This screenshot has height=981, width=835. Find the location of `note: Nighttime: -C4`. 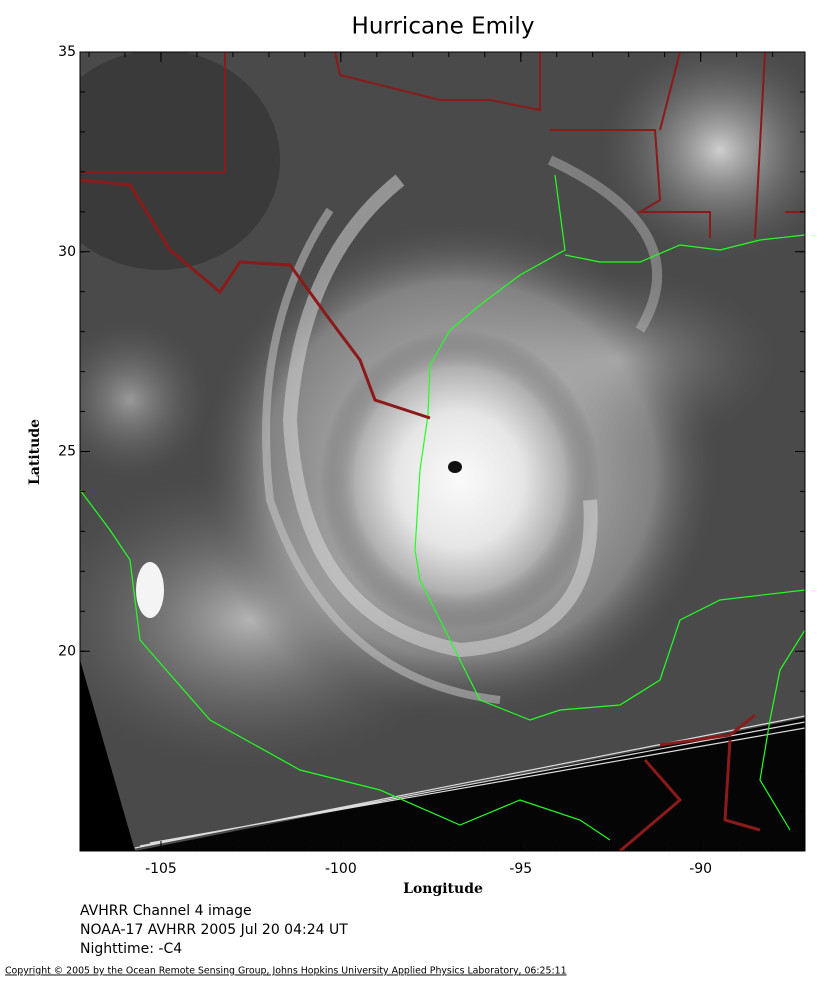

note: Nighttime: -C4 is located at coordinates (131, 949).